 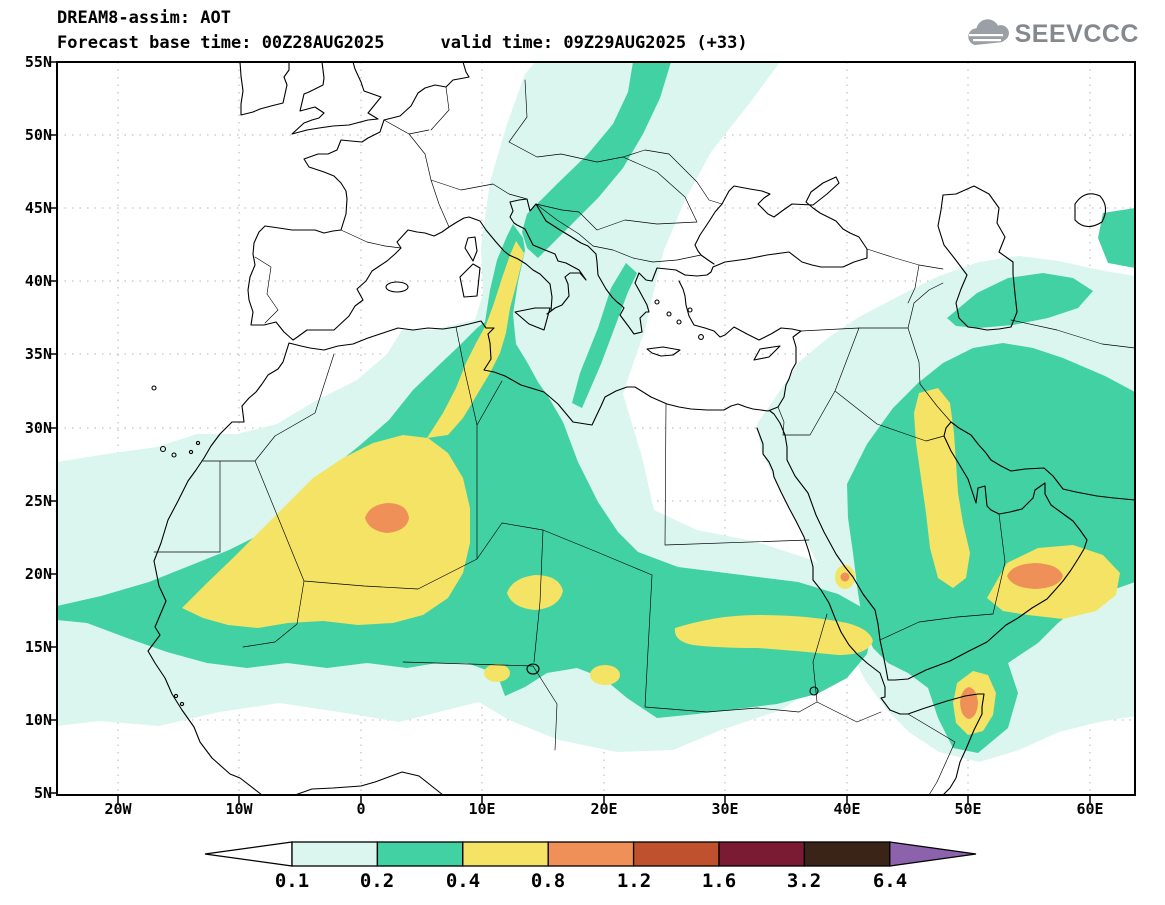 I want to click on lat-tick-15n: 15N, so click(x=38, y=647).